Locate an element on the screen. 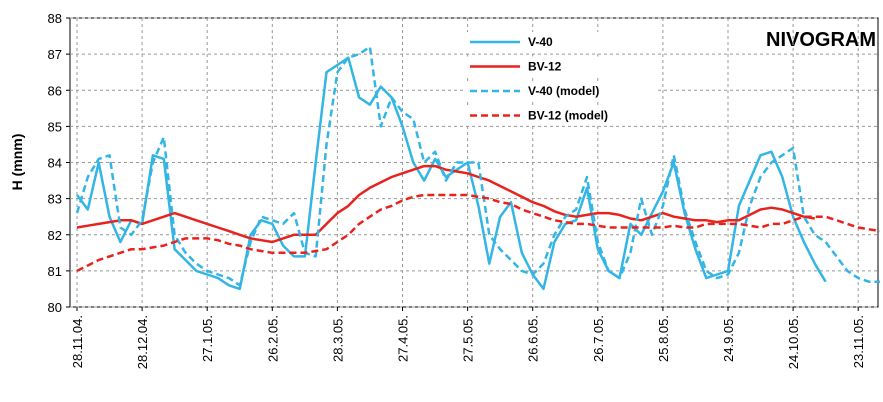 The width and height of the screenshot is (883, 402). y-tick-label: 86 is located at coordinates (55, 90).